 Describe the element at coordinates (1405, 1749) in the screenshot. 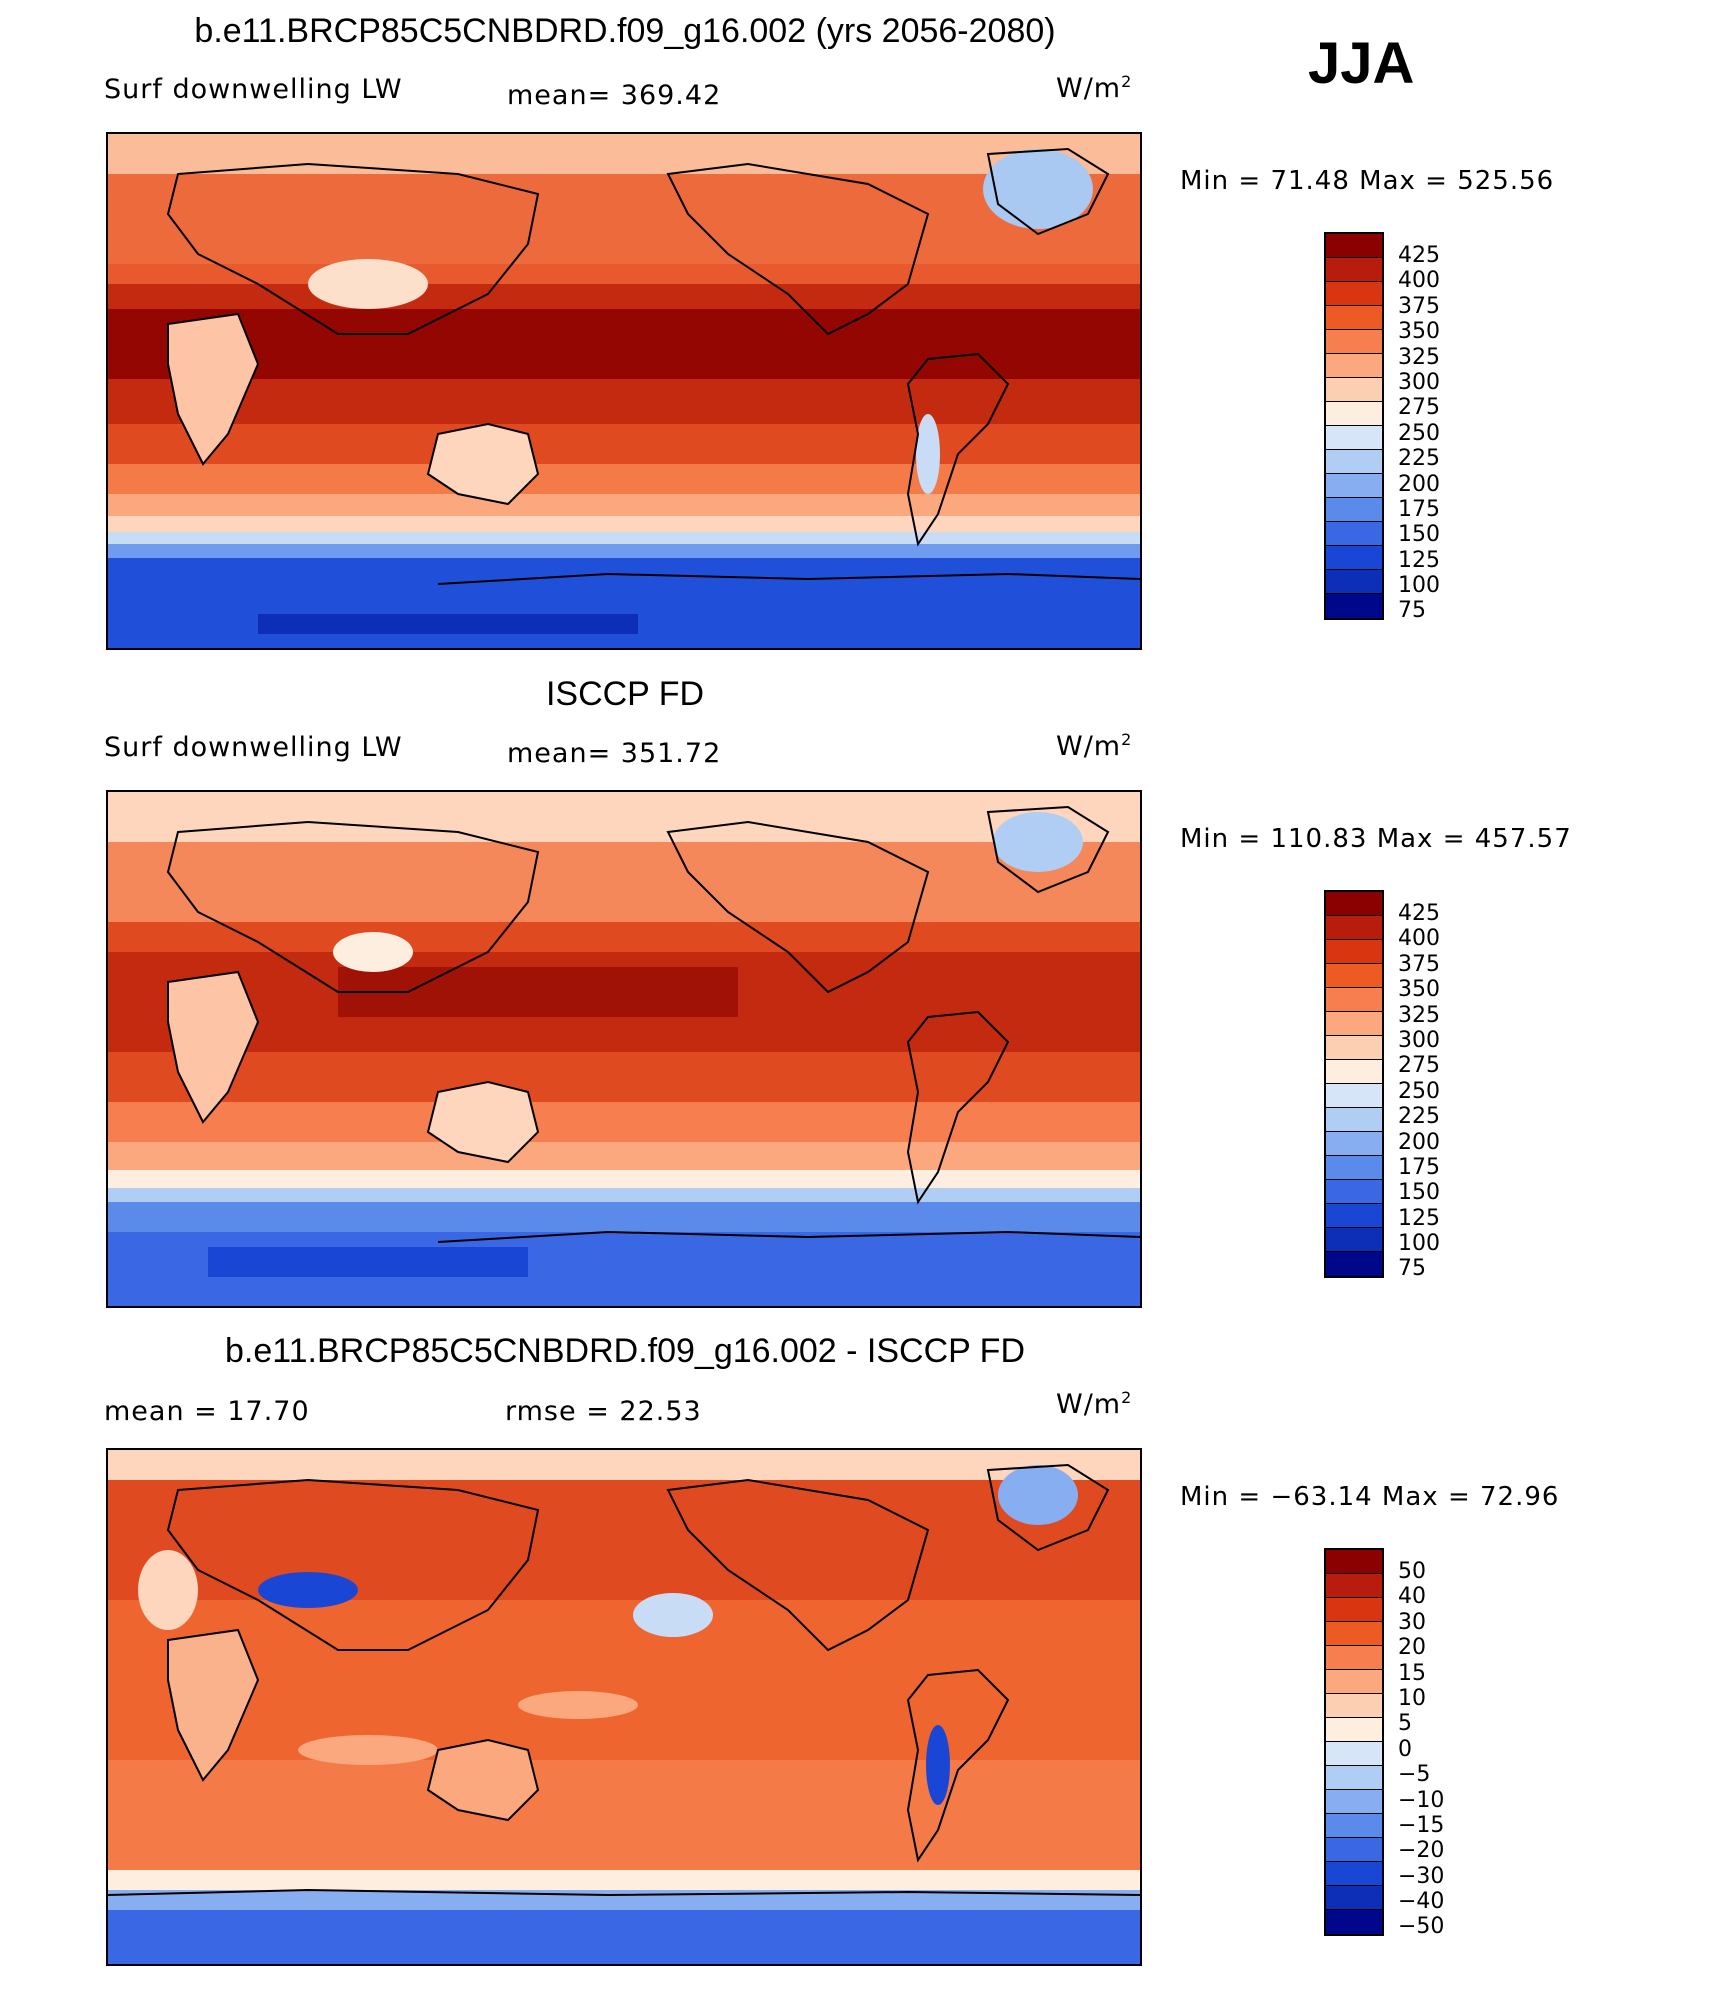

I see `colorbar-tick-label: 0` at that location.